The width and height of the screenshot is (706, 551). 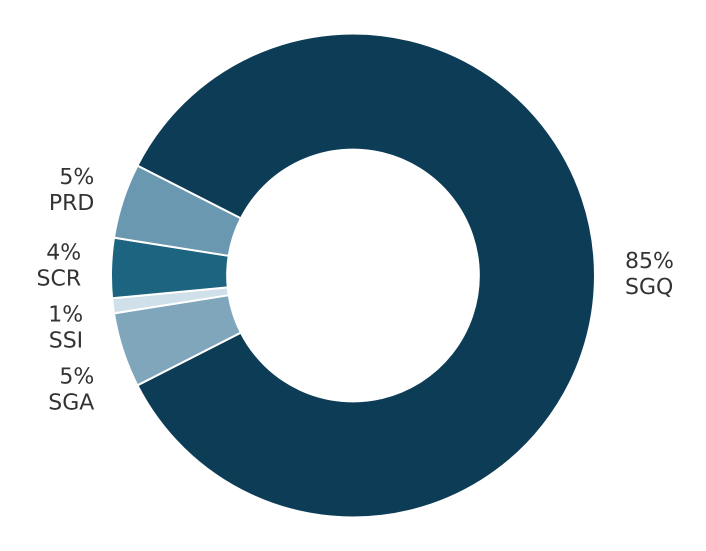 I want to click on data-label: 85%, so click(x=649, y=261).